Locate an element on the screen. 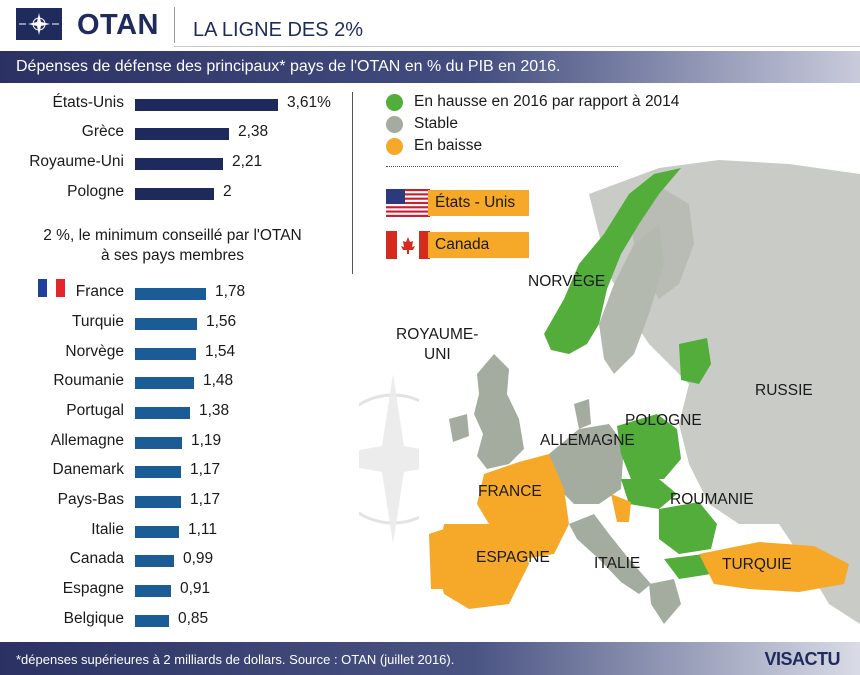 The image size is (860, 675). bar-row: Roumanie 1,48 is located at coordinates (172, 382).